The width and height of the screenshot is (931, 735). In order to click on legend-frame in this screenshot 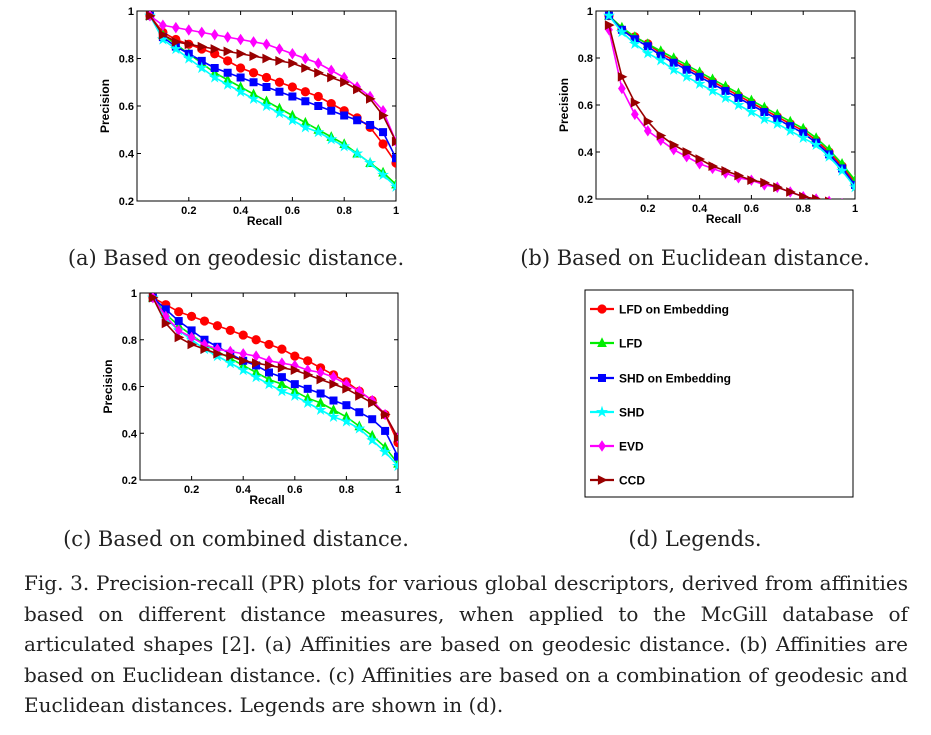, I will do `click(719, 393)`.